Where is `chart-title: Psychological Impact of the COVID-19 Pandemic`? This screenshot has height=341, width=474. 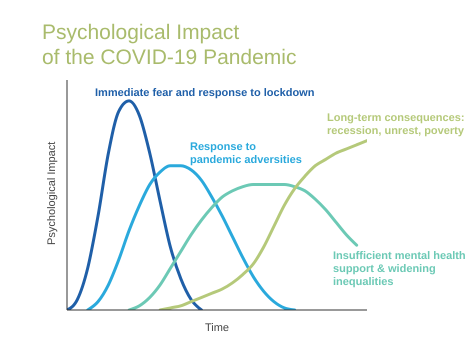 chart-title: Psychological Impact of the COVID-19 Pandemic is located at coordinates (169, 45).